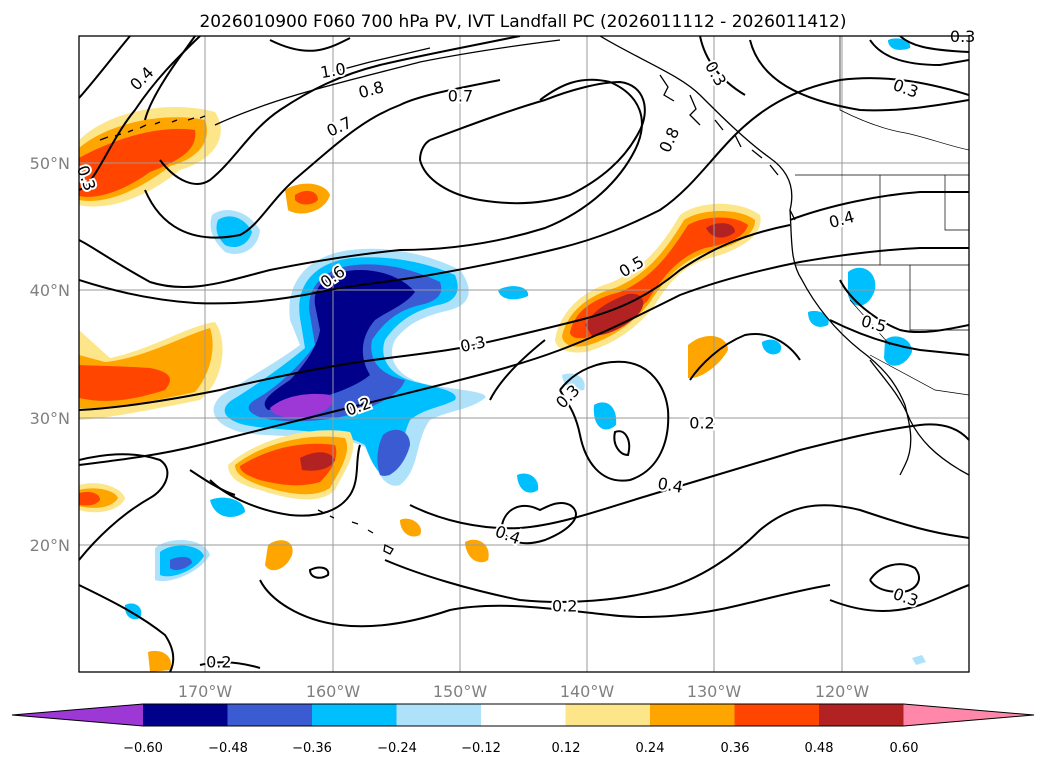 The width and height of the screenshot is (1047, 765). Describe the element at coordinates (50, 163) in the screenshot. I see `lat-tick-label: 50°N` at that location.